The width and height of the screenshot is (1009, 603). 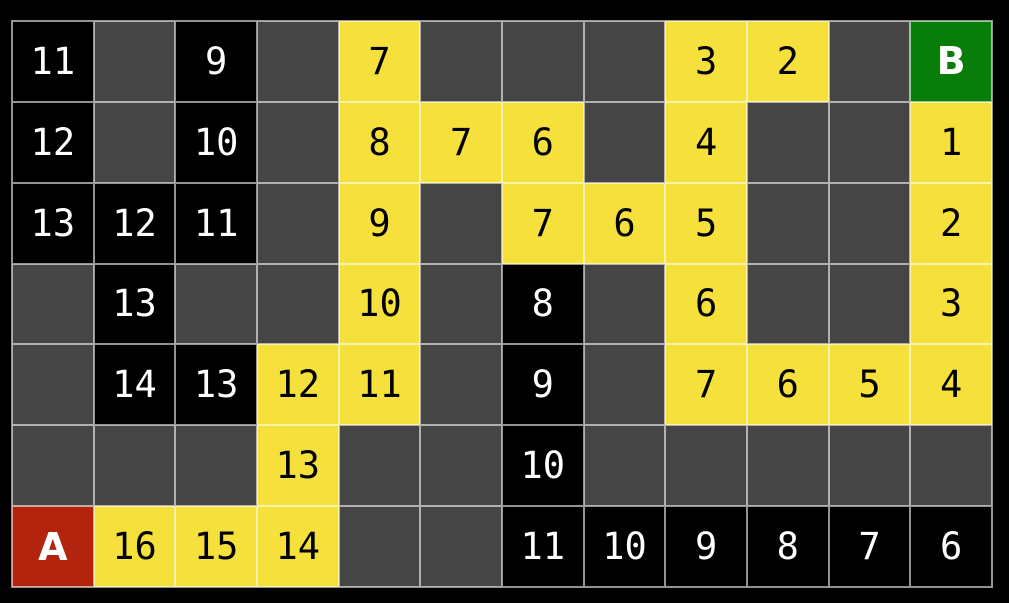 What do you see at coordinates (53, 546) in the screenshot?
I see `start-cell: A` at bounding box center [53, 546].